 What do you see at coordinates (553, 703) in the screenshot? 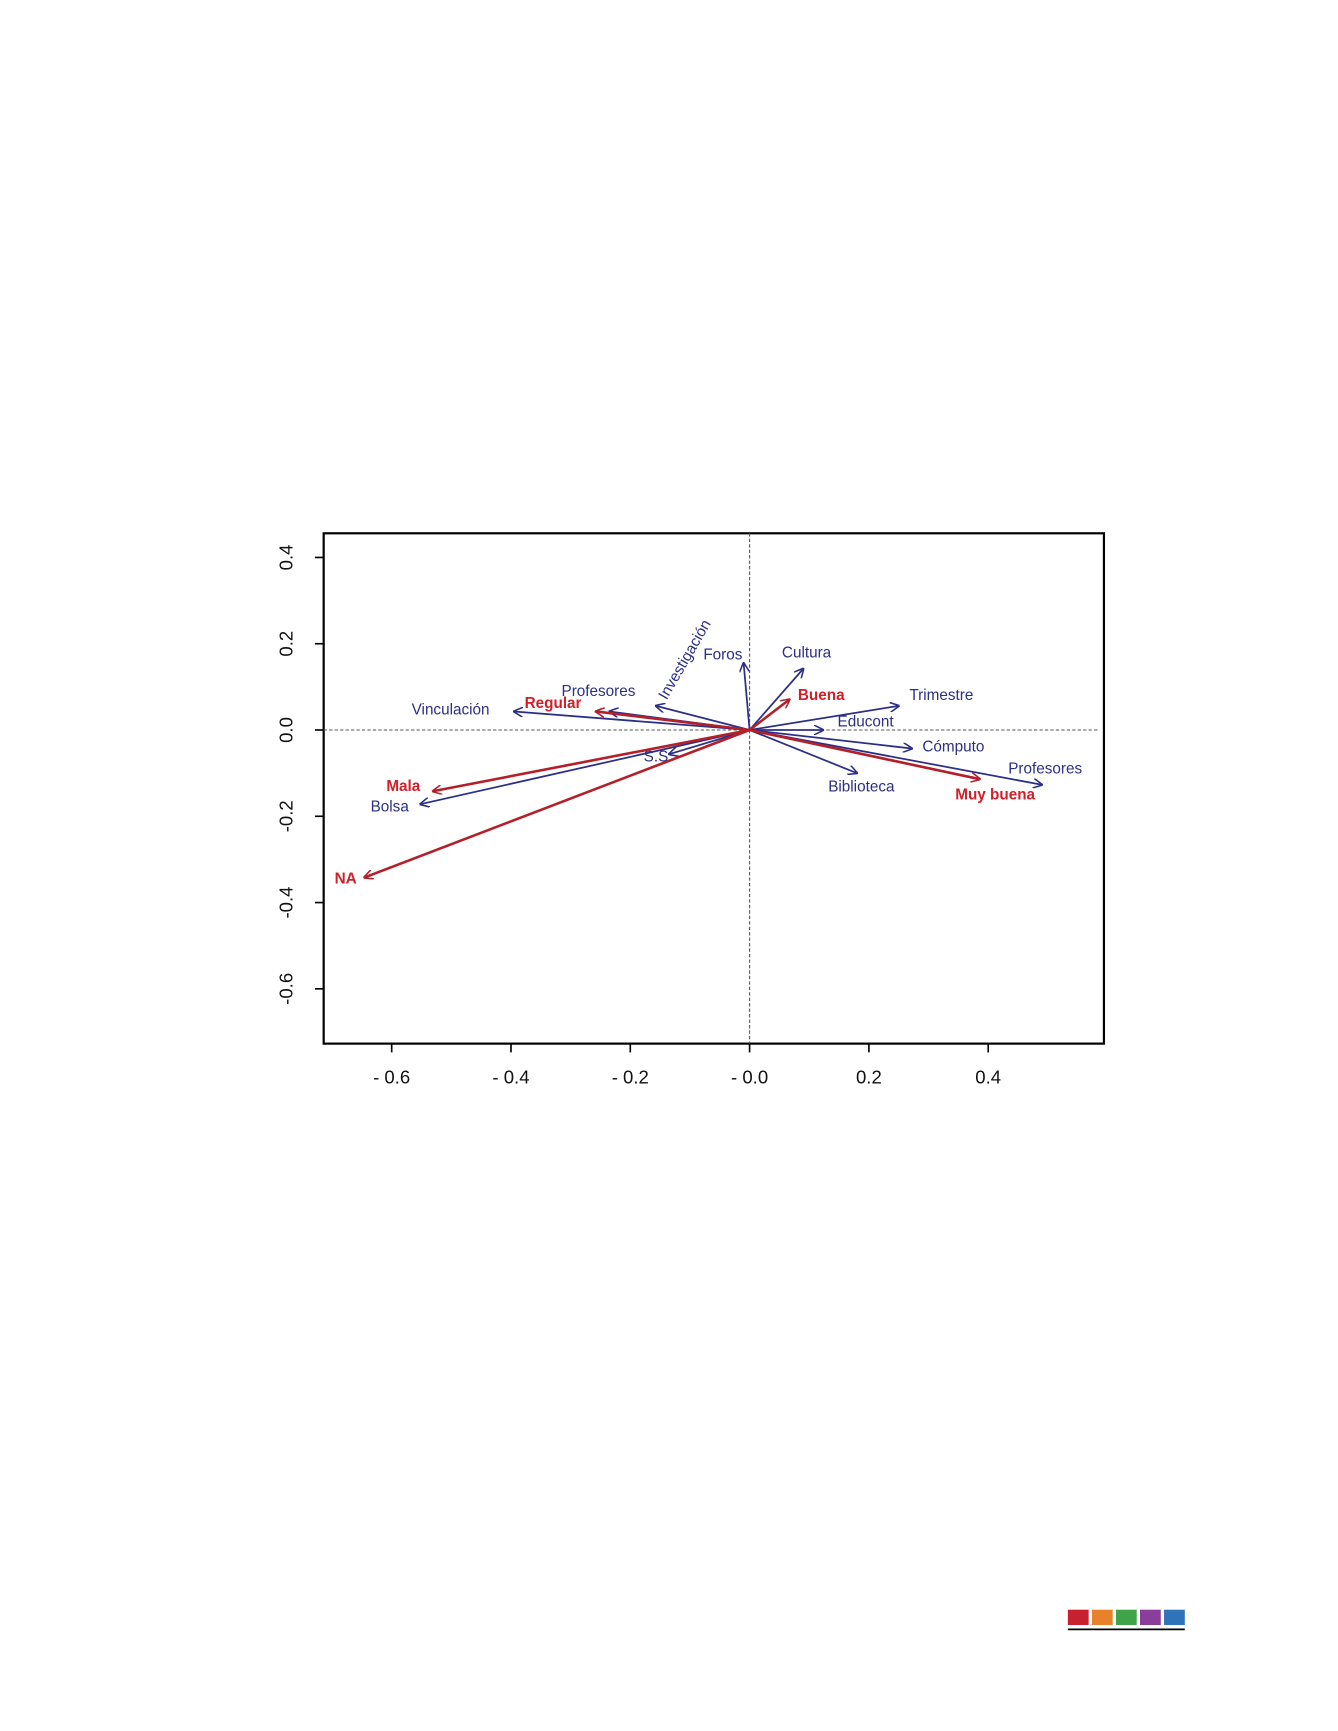
I see `arrow-label: Regular` at bounding box center [553, 703].